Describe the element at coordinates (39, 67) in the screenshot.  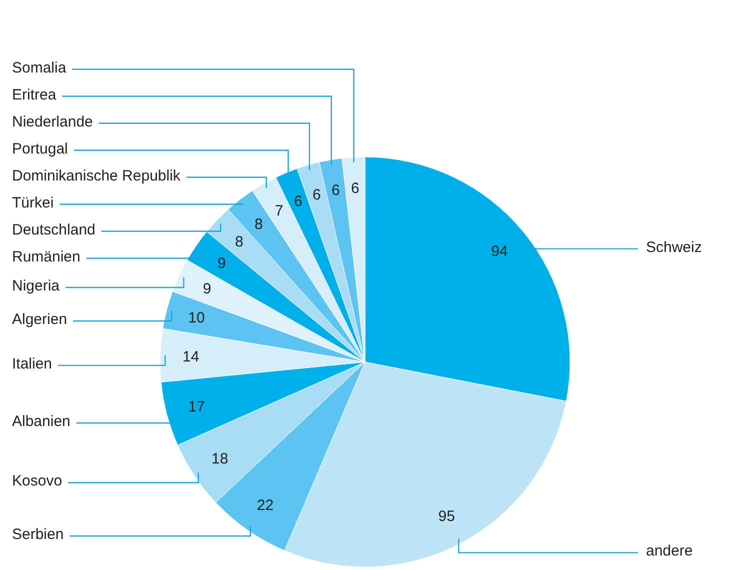
I see `slice-label: Somalia` at that location.